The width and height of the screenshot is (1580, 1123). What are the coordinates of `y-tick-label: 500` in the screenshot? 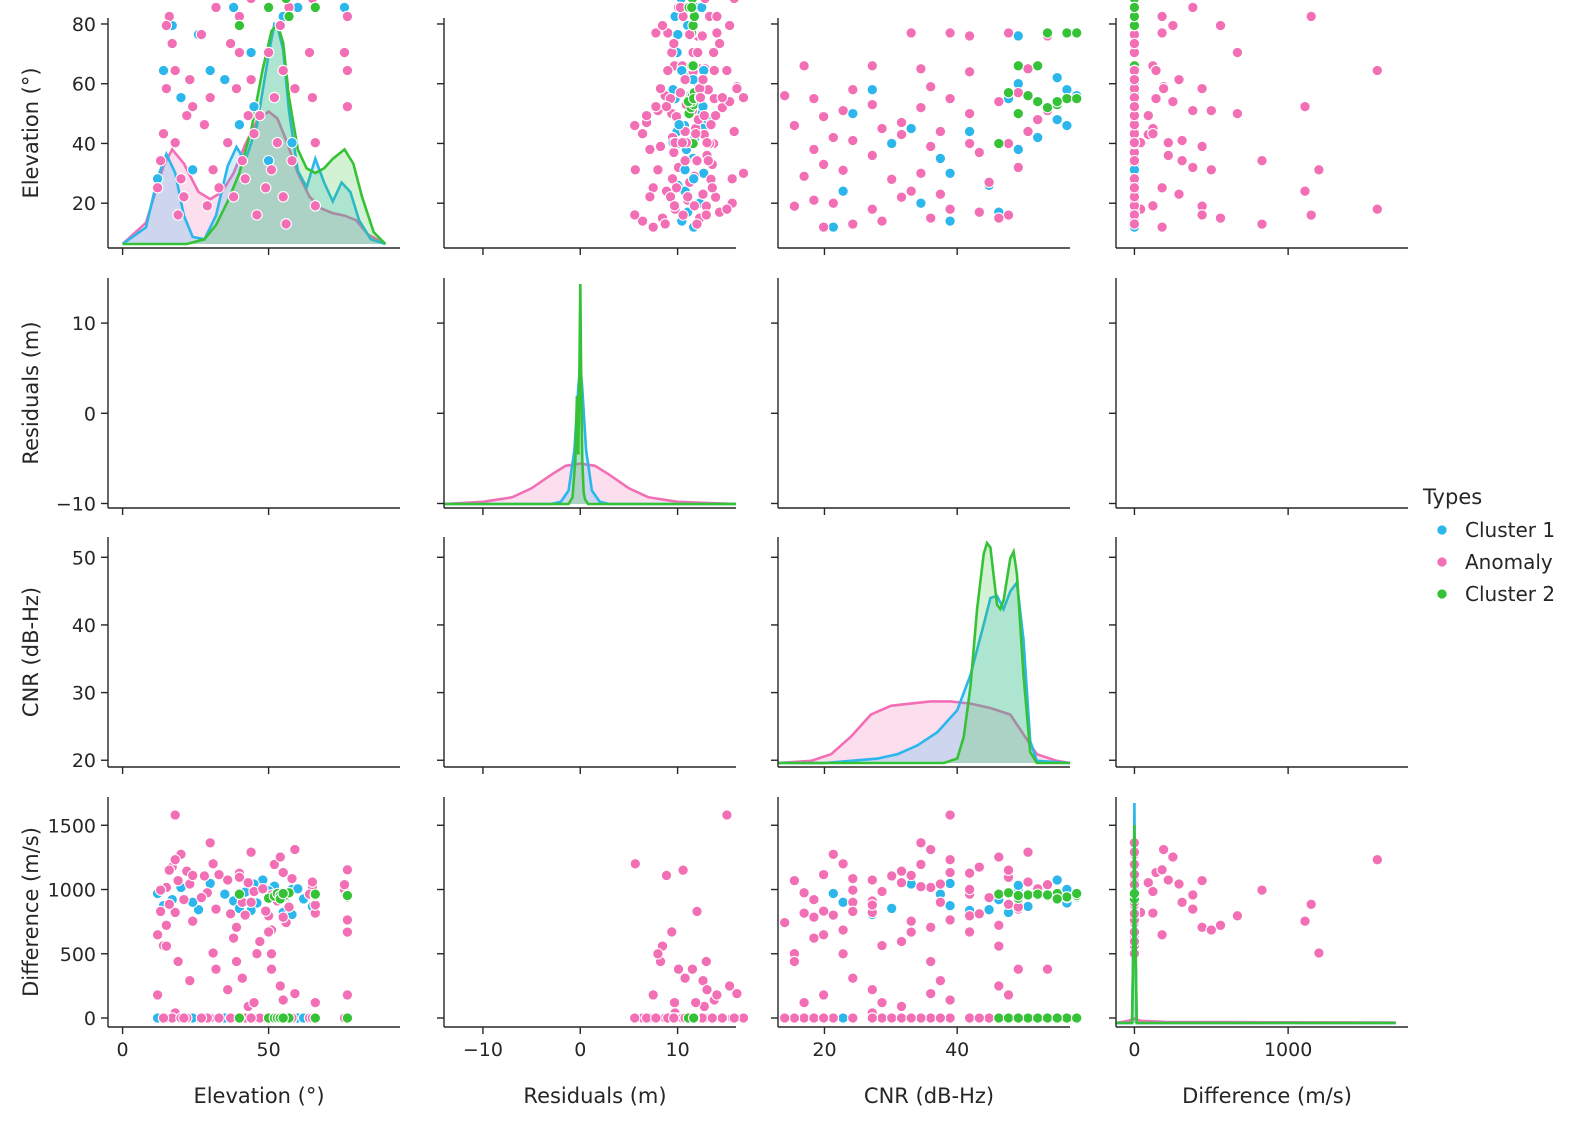 It's located at (78, 955).